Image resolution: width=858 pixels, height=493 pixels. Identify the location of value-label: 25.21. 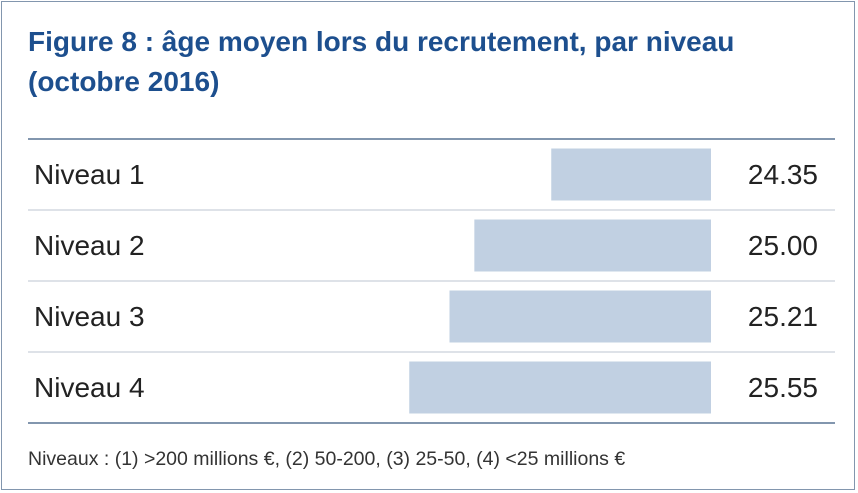
(783, 316).